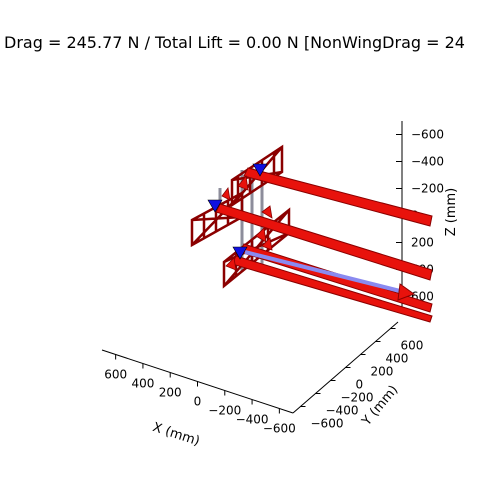 The width and height of the screenshot is (480, 480). Describe the element at coordinates (451, 212) in the screenshot. I see `z-axis-label: Z (mm)` at that location.